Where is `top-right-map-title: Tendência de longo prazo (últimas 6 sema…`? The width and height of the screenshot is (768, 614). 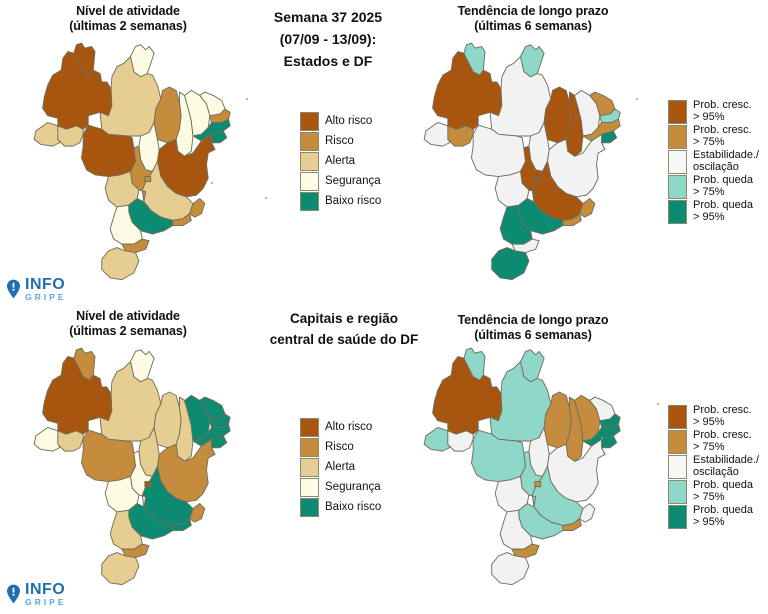 top-right-map-title: Tendência de longo prazo (últimas 6 sema… is located at coordinates (533, 19).